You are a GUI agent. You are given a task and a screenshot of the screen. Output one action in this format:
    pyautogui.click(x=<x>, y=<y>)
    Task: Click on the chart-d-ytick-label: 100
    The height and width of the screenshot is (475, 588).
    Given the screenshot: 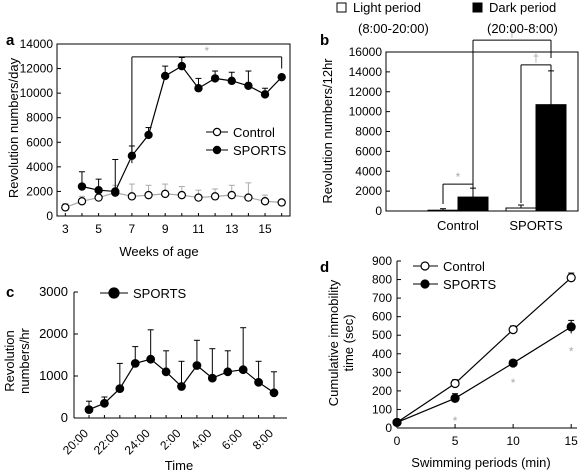 What is the action you would take?
    pyautogui.click(x=382, y=409)
    